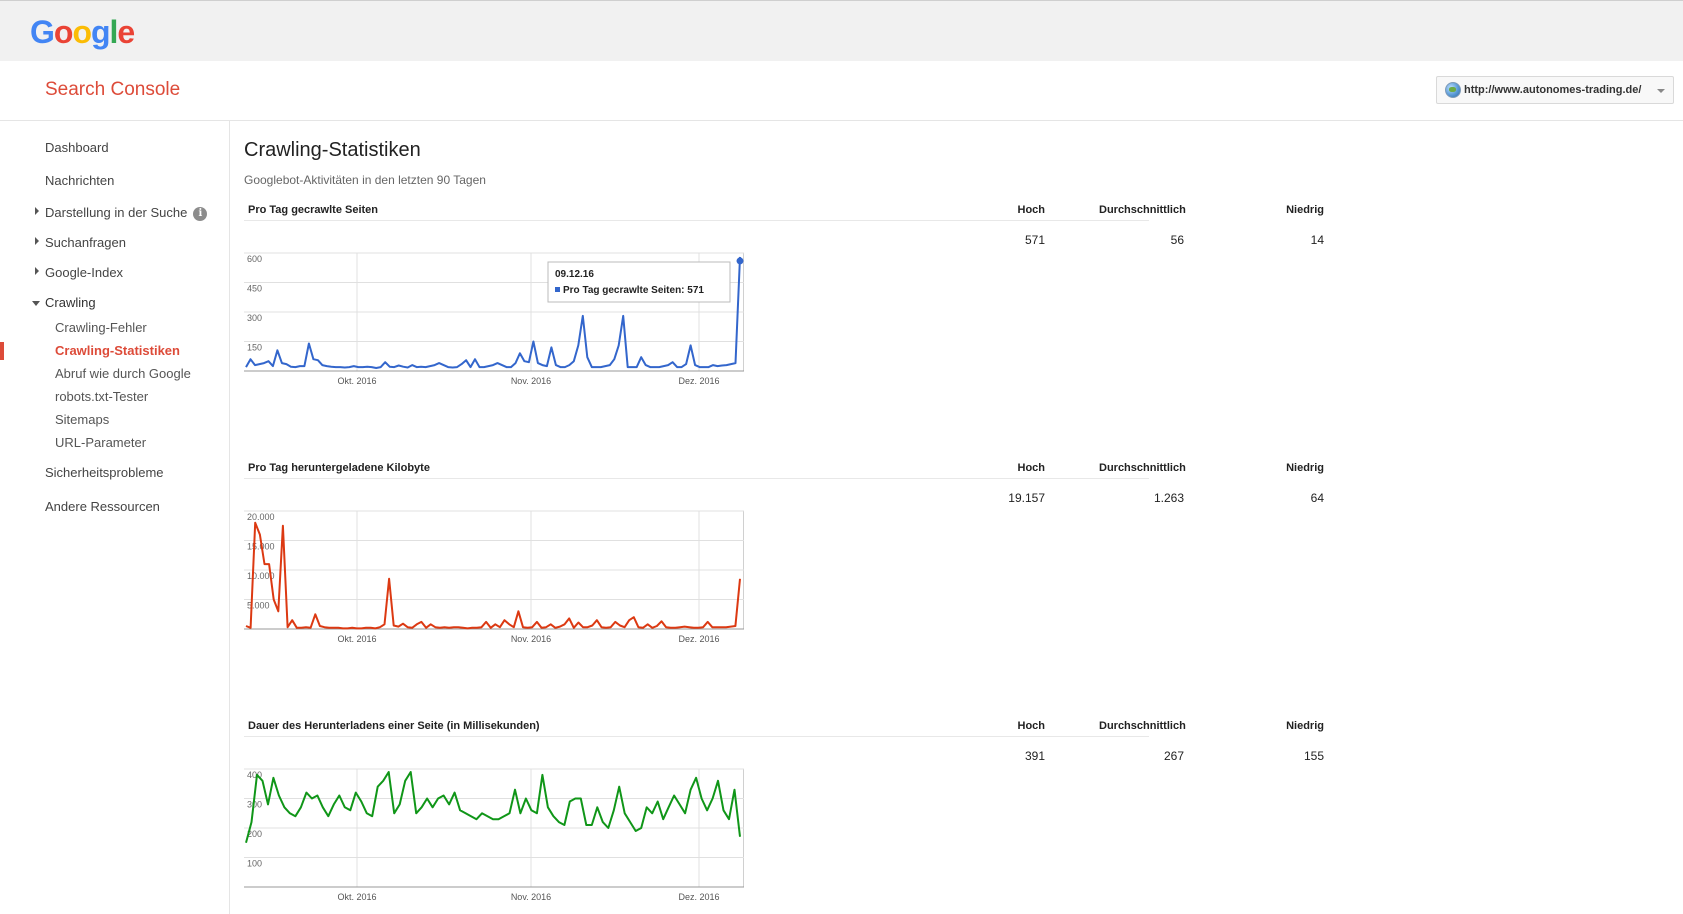 The height and width of the screenshot is (914, 1683). Describe the element at coordinates (313, 210) in the screenshot. I see `section-title: Pro Tag gecrawlte Seiten` at that location.